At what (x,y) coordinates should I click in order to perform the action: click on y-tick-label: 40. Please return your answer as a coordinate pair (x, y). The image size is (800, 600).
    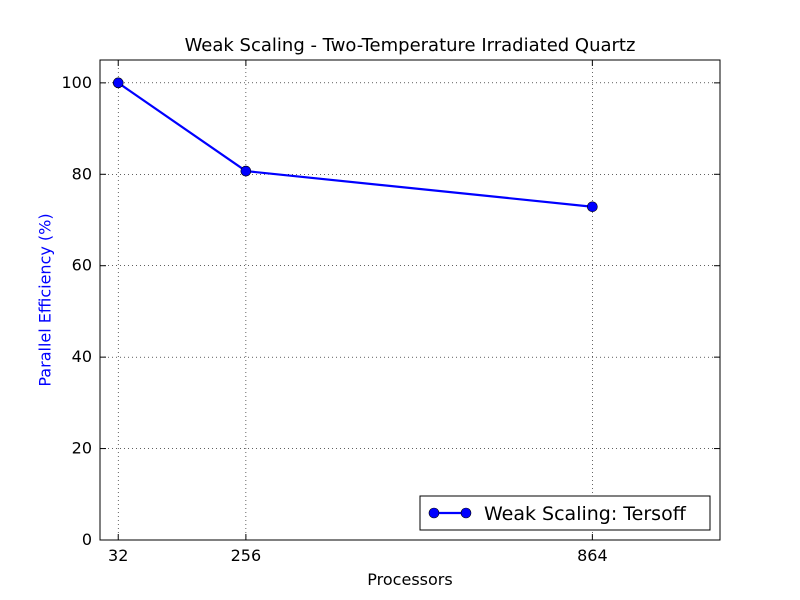
    Looking at the image, I should click on (82, 356).